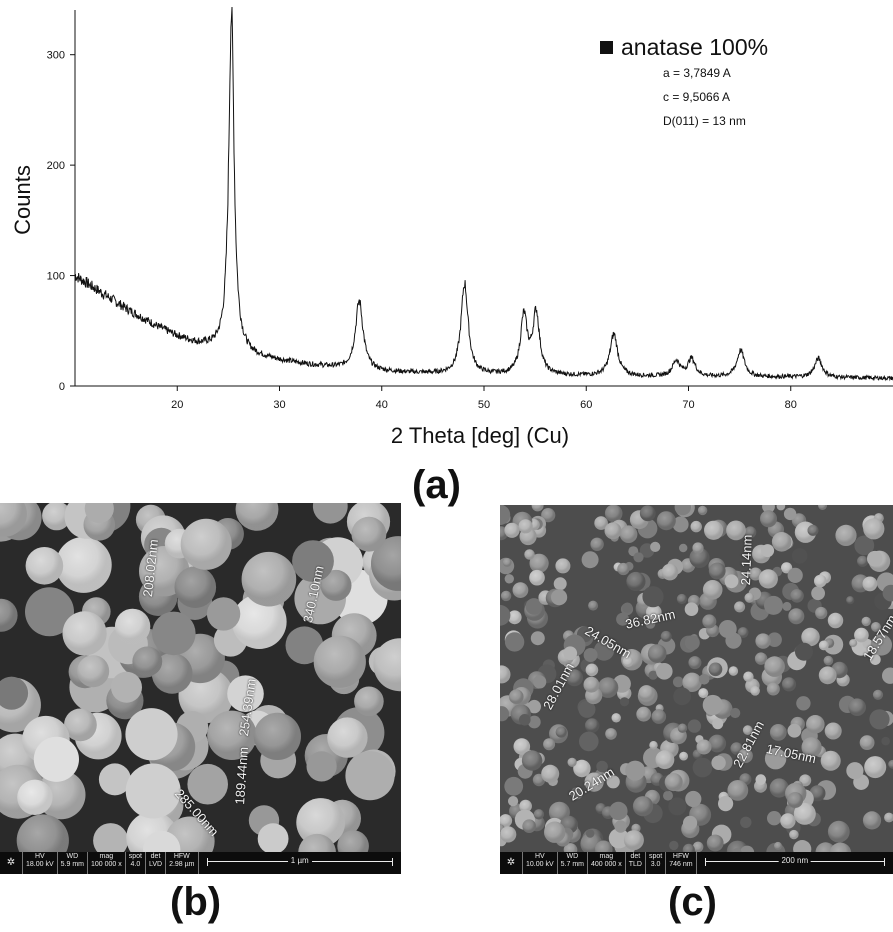 This screenshot has height=932, width=893. What do you see at coordinates (696, 97) in the screenshot?
I see `legend-line-c: c = 9,5066 A` at bounding box center [696, 97].